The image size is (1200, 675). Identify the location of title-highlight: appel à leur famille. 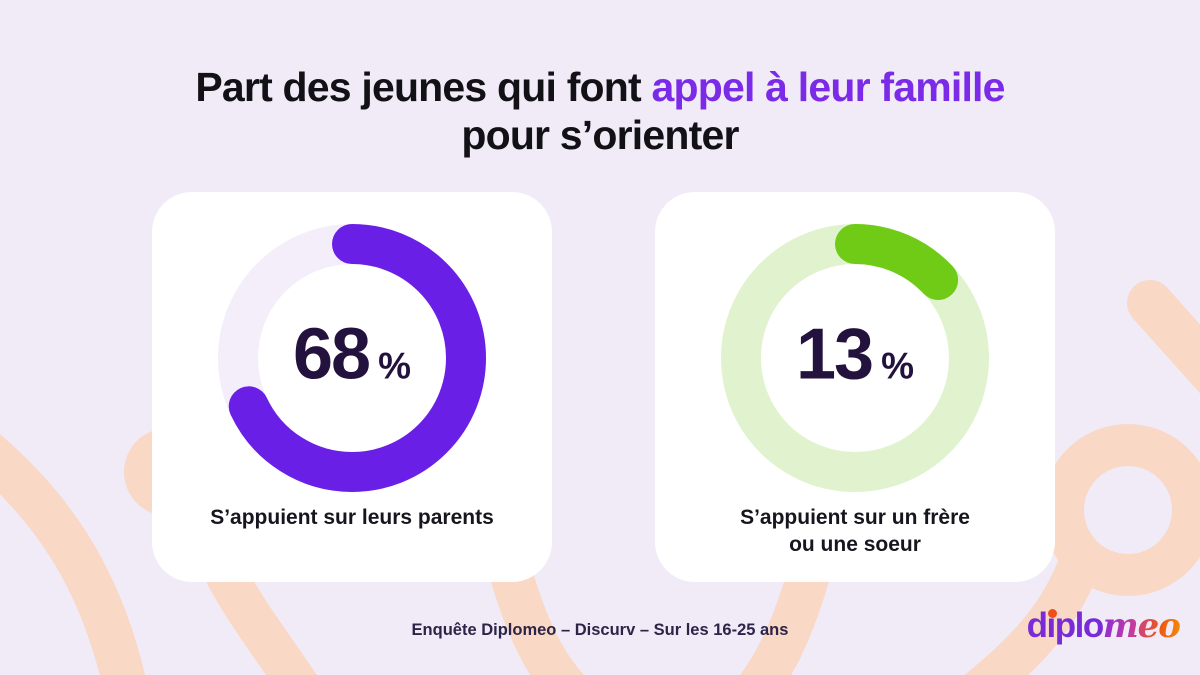
(828, 87).